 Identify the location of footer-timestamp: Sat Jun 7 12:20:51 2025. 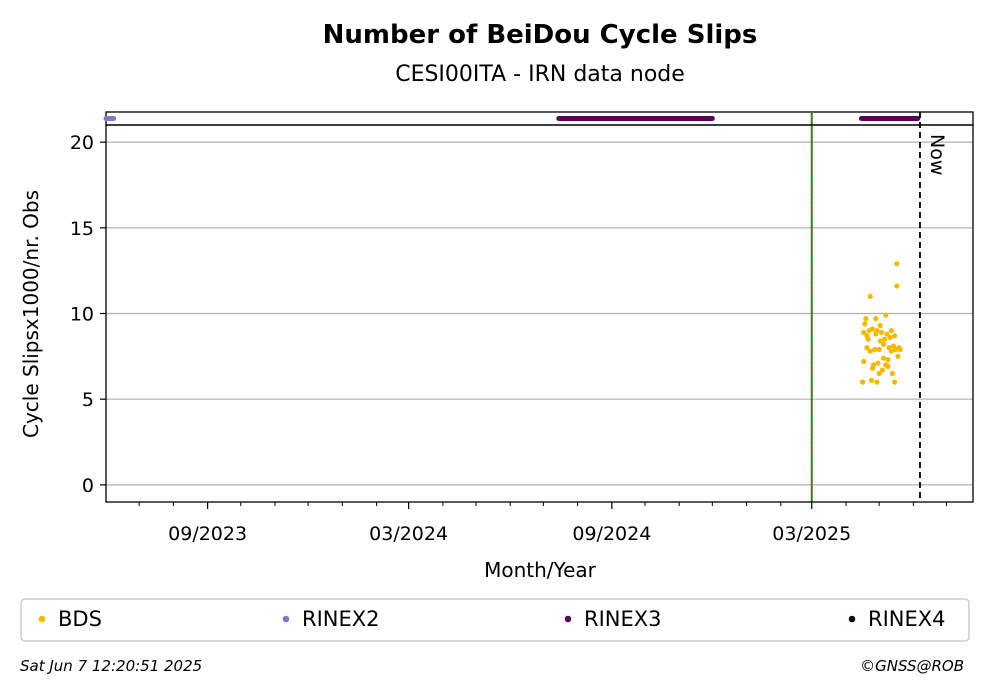
(111, 666).